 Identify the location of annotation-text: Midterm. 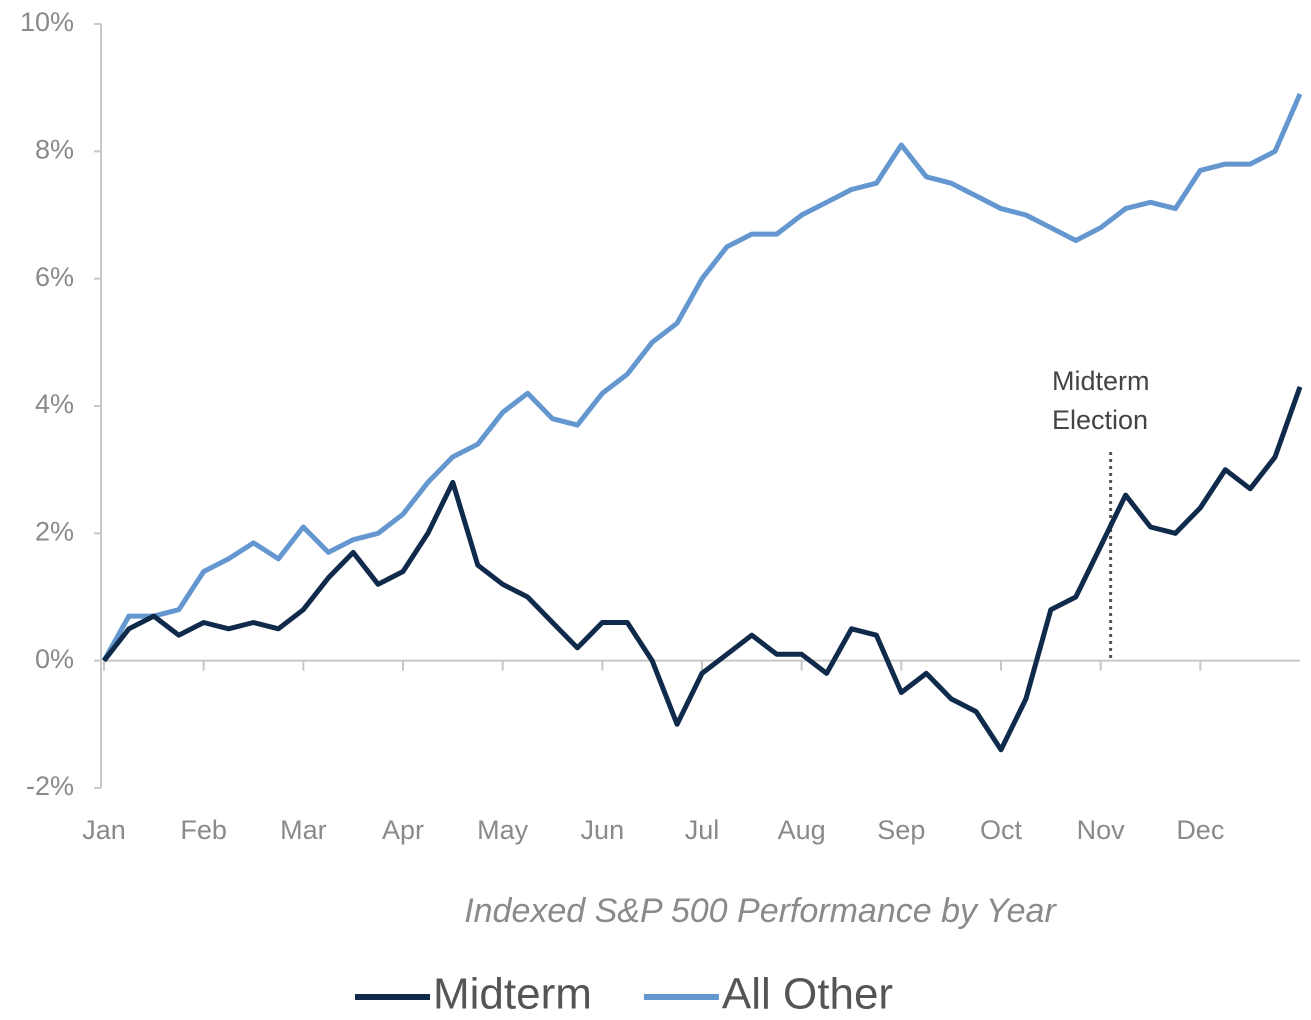
(1101, 381).